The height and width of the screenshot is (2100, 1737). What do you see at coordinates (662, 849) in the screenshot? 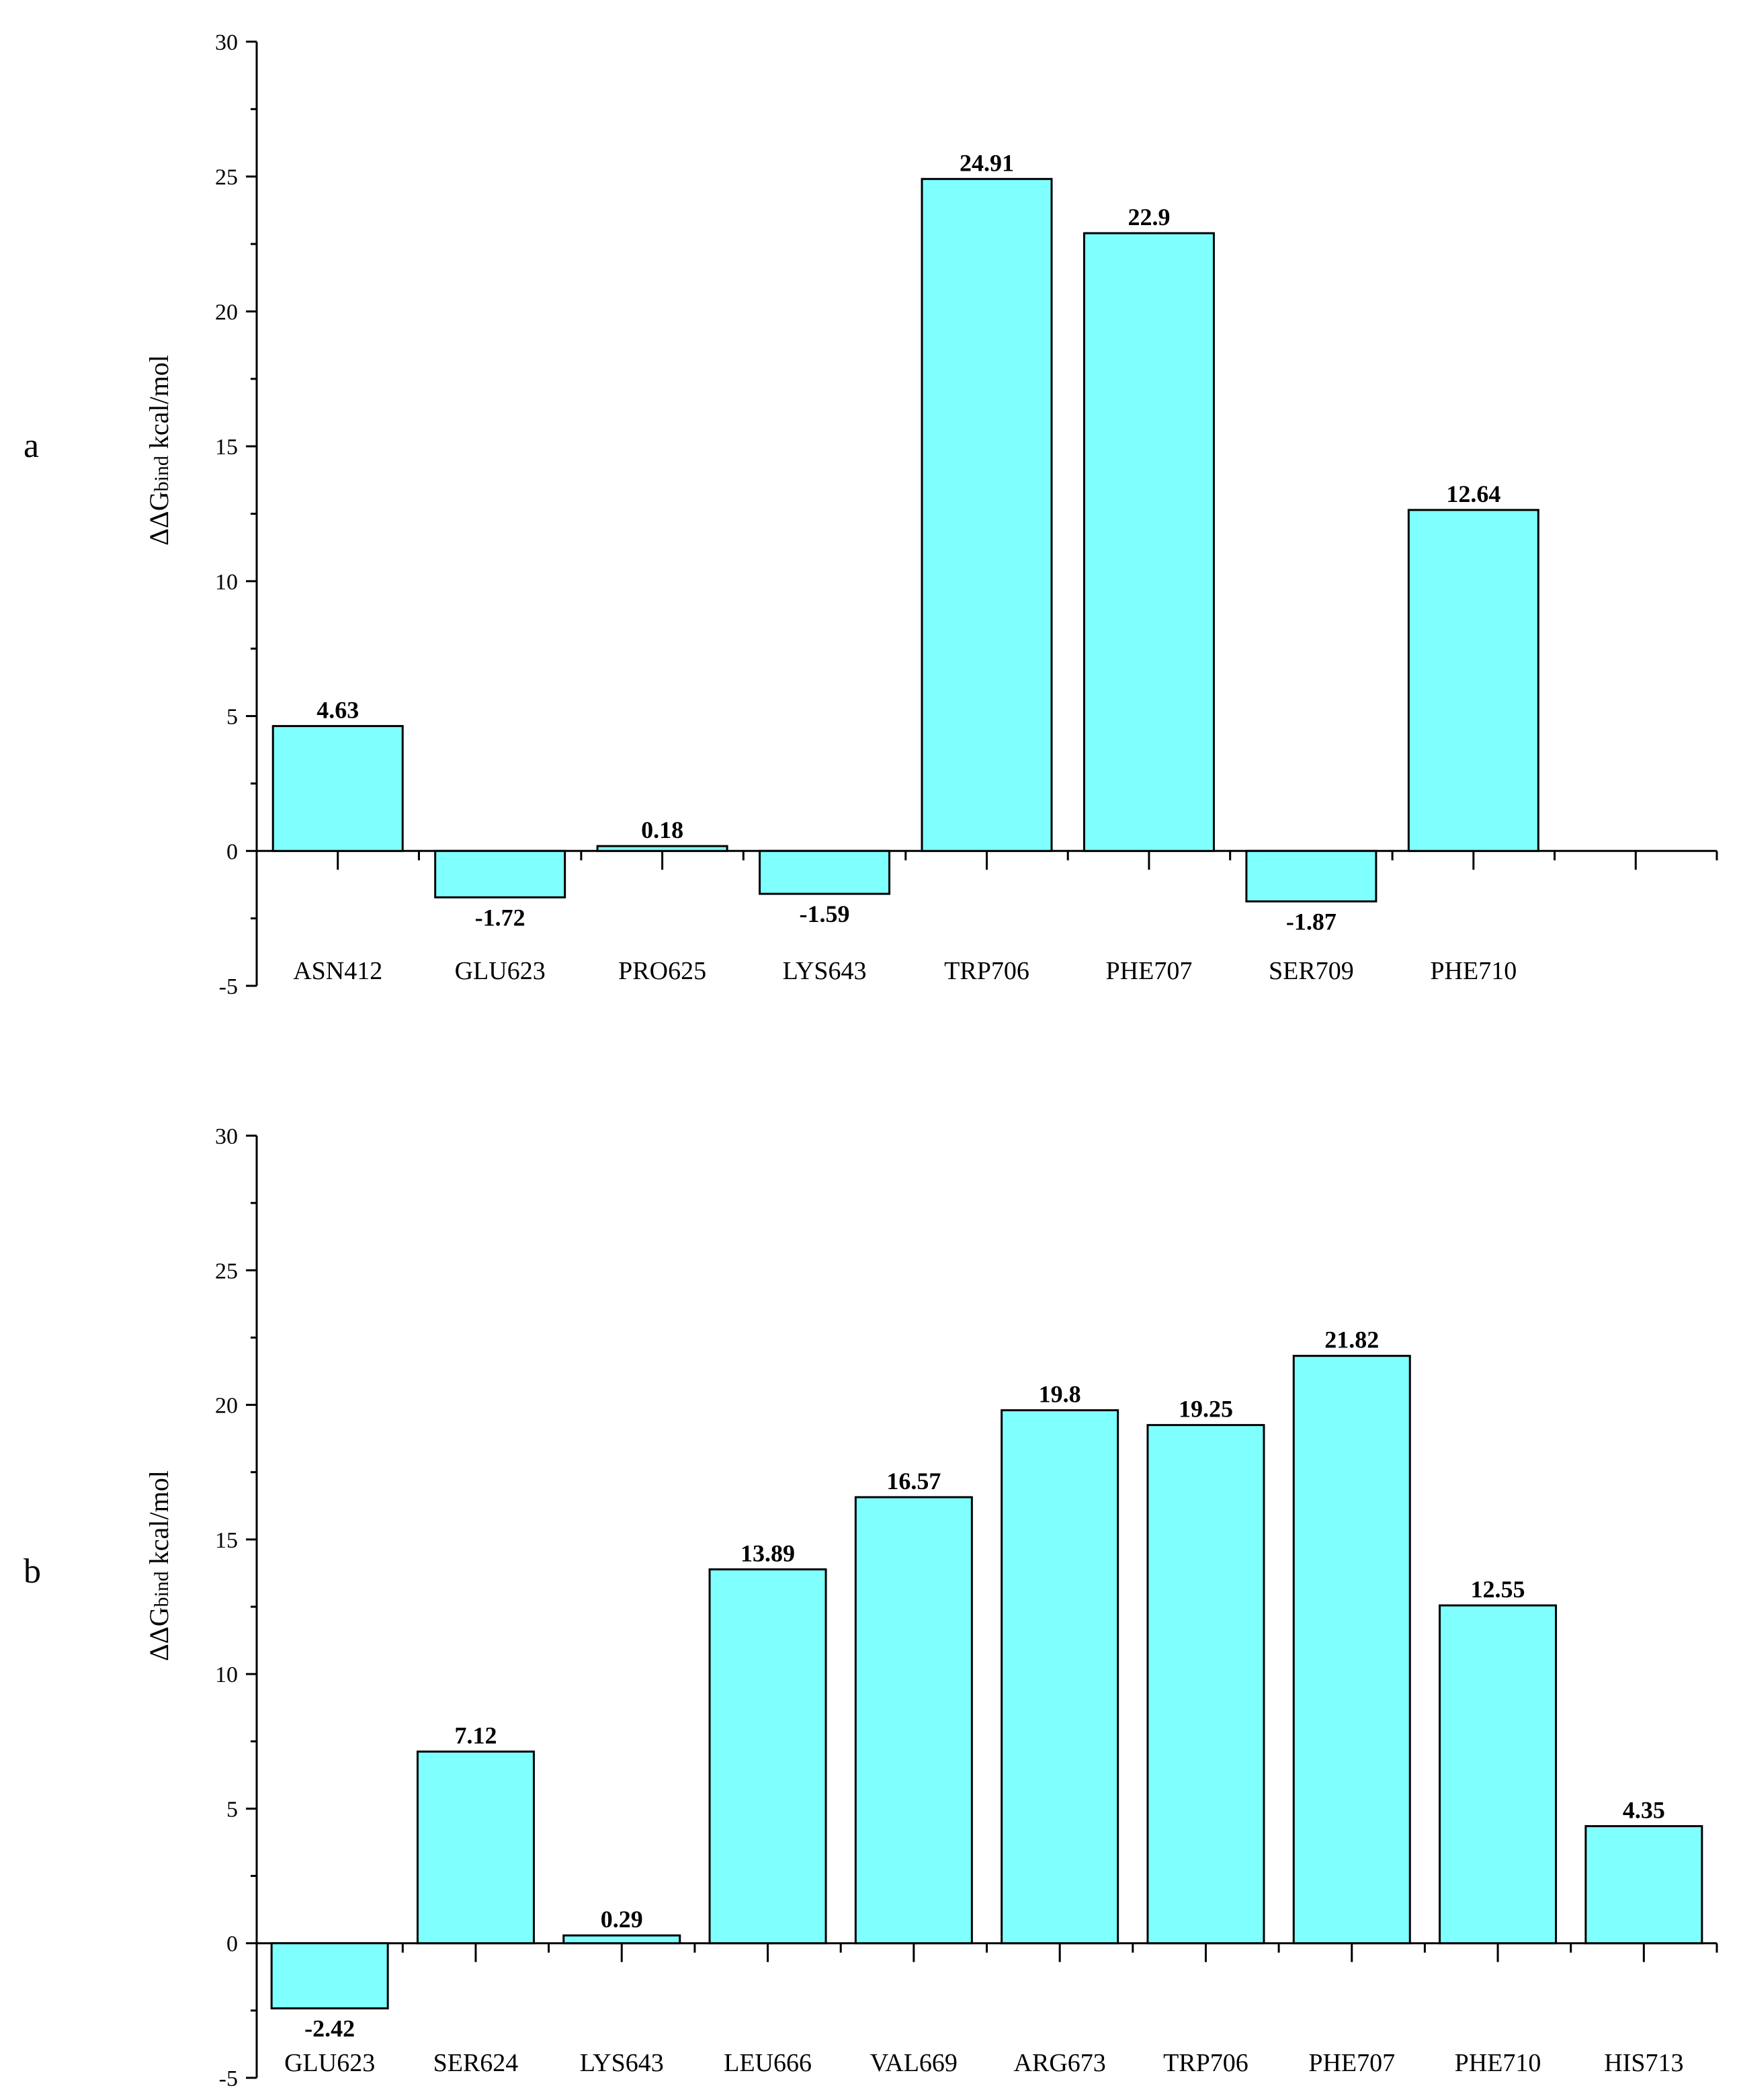
I see `bar-pro625` at bounding box center [662, 849].